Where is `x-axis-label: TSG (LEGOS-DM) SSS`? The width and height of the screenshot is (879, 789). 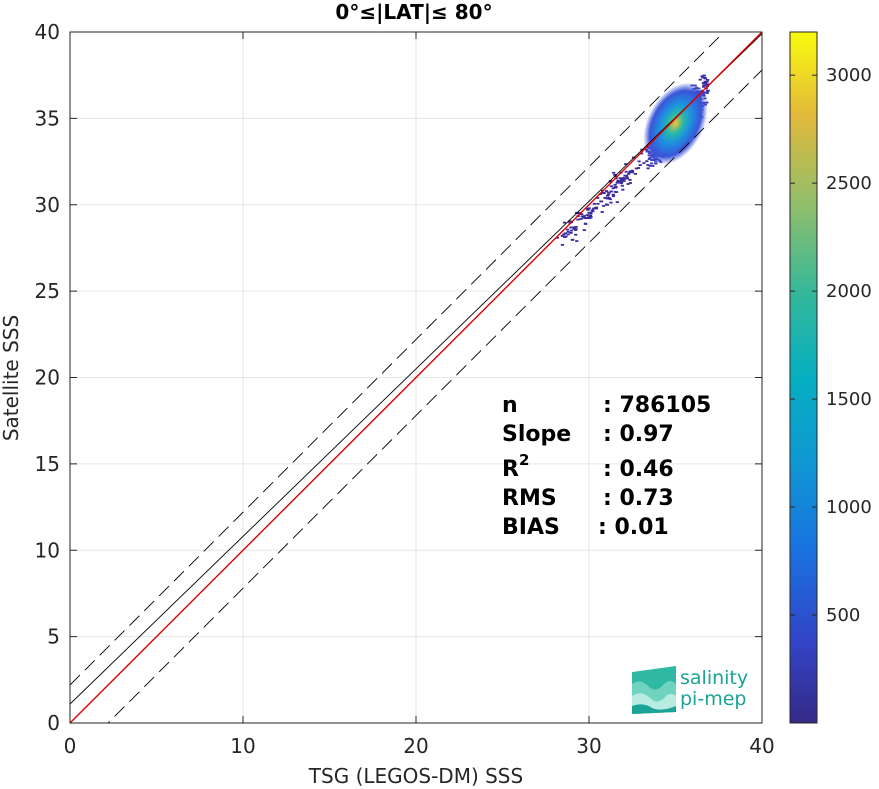
x-axis-label: TSG (LEGOS-DM) SSS is located at coordinates (415, 776).